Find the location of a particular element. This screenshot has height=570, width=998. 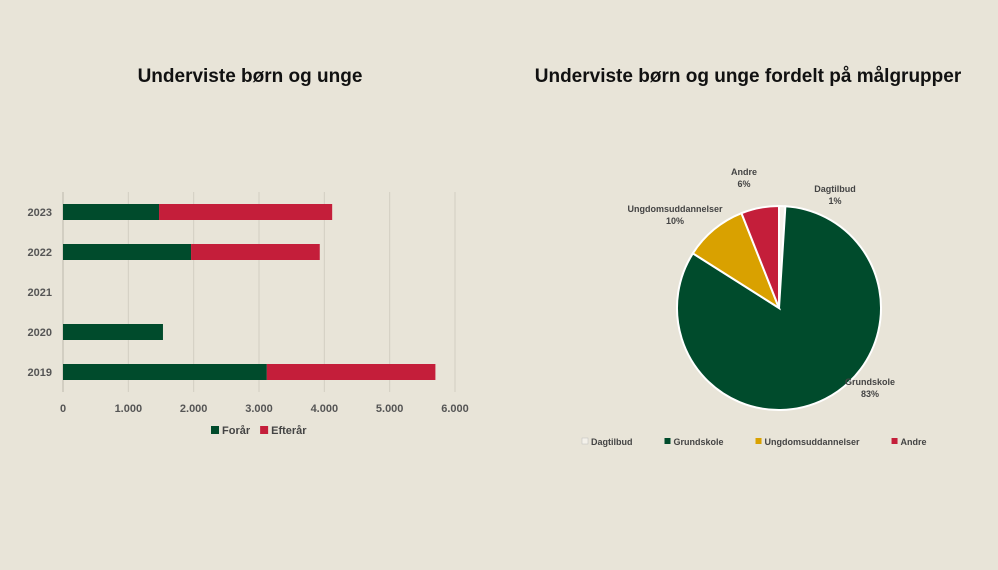

y-tick-label: 2019 is located at coordinates (40, 373).